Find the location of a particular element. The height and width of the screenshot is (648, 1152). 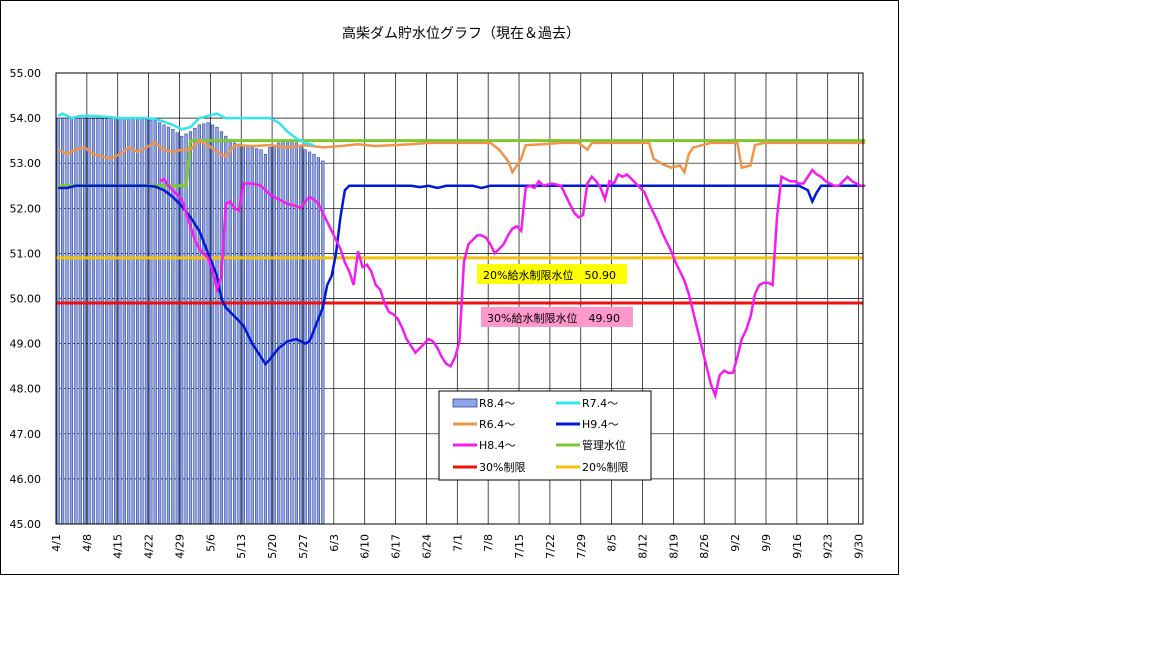

x-tick-label: 5/13 is located at coordinates (241, 546).